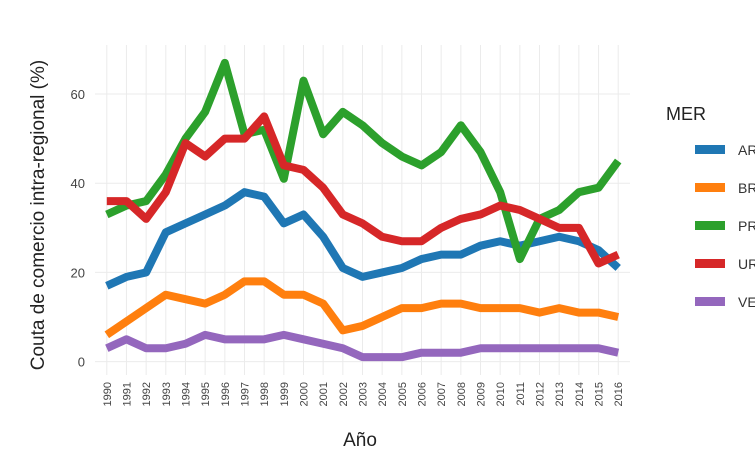 The width and height of the screenshot is (755, 455). Describe the element at coordinates (501, 394) in the screenshot. I see `x-tick-label: 2010` at that location.